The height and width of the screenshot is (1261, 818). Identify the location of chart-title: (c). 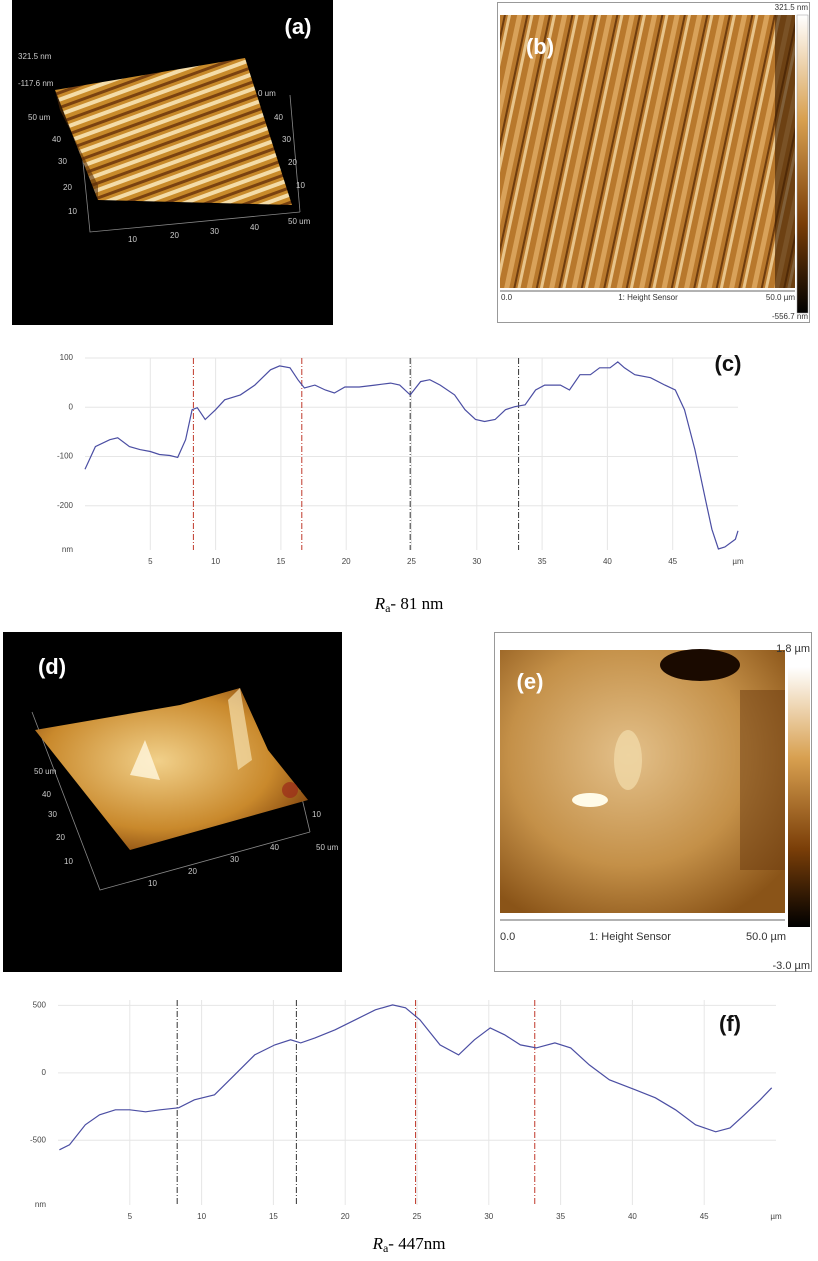
(728, 363).